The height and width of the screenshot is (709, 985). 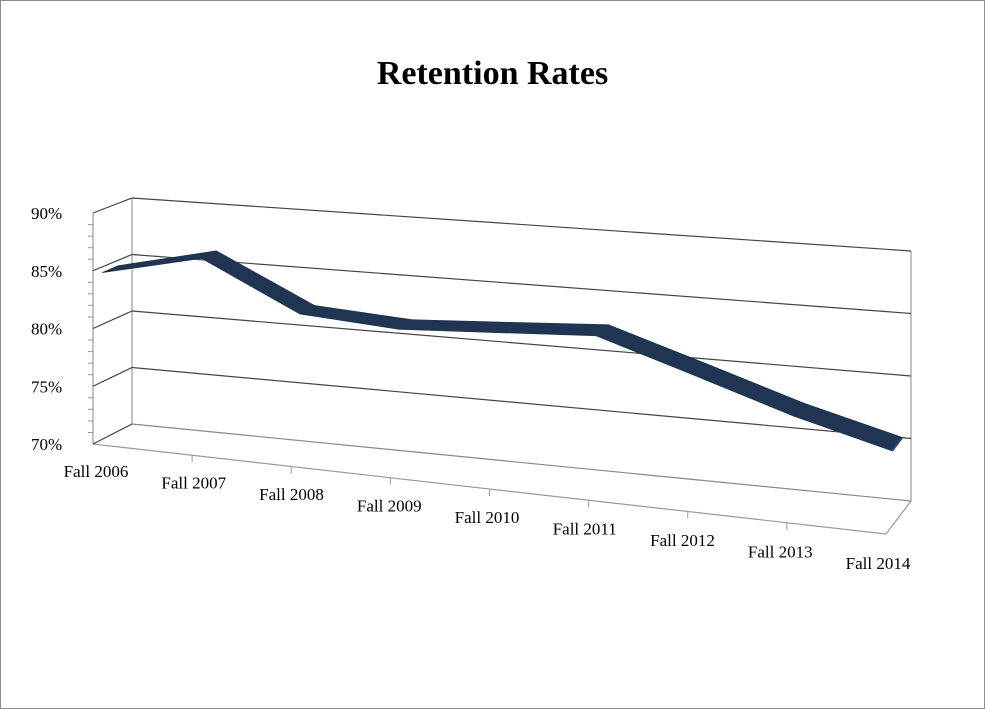 I want to click on x-tick-label: Fall 2013, so click(x=780, y=552).